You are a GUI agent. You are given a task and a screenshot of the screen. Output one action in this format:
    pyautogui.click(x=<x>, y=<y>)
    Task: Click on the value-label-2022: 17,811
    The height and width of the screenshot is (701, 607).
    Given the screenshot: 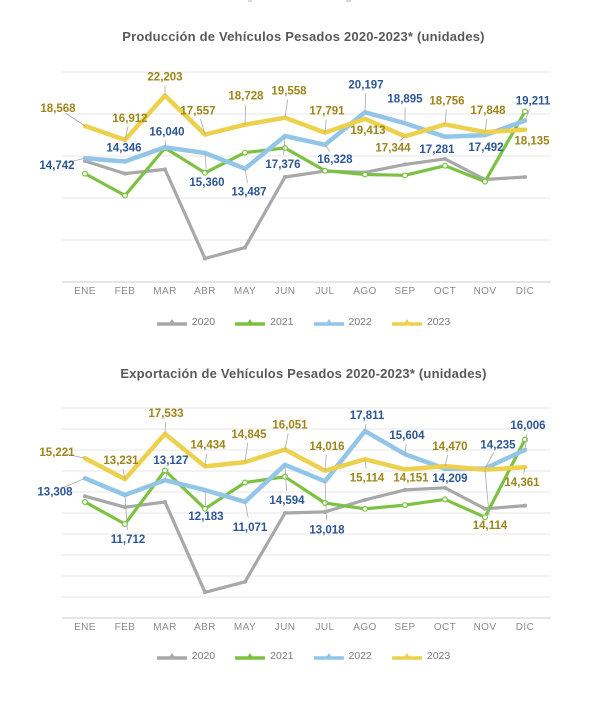 What is the action you would take?
    pyautogui.click(x=367, y=416)
    